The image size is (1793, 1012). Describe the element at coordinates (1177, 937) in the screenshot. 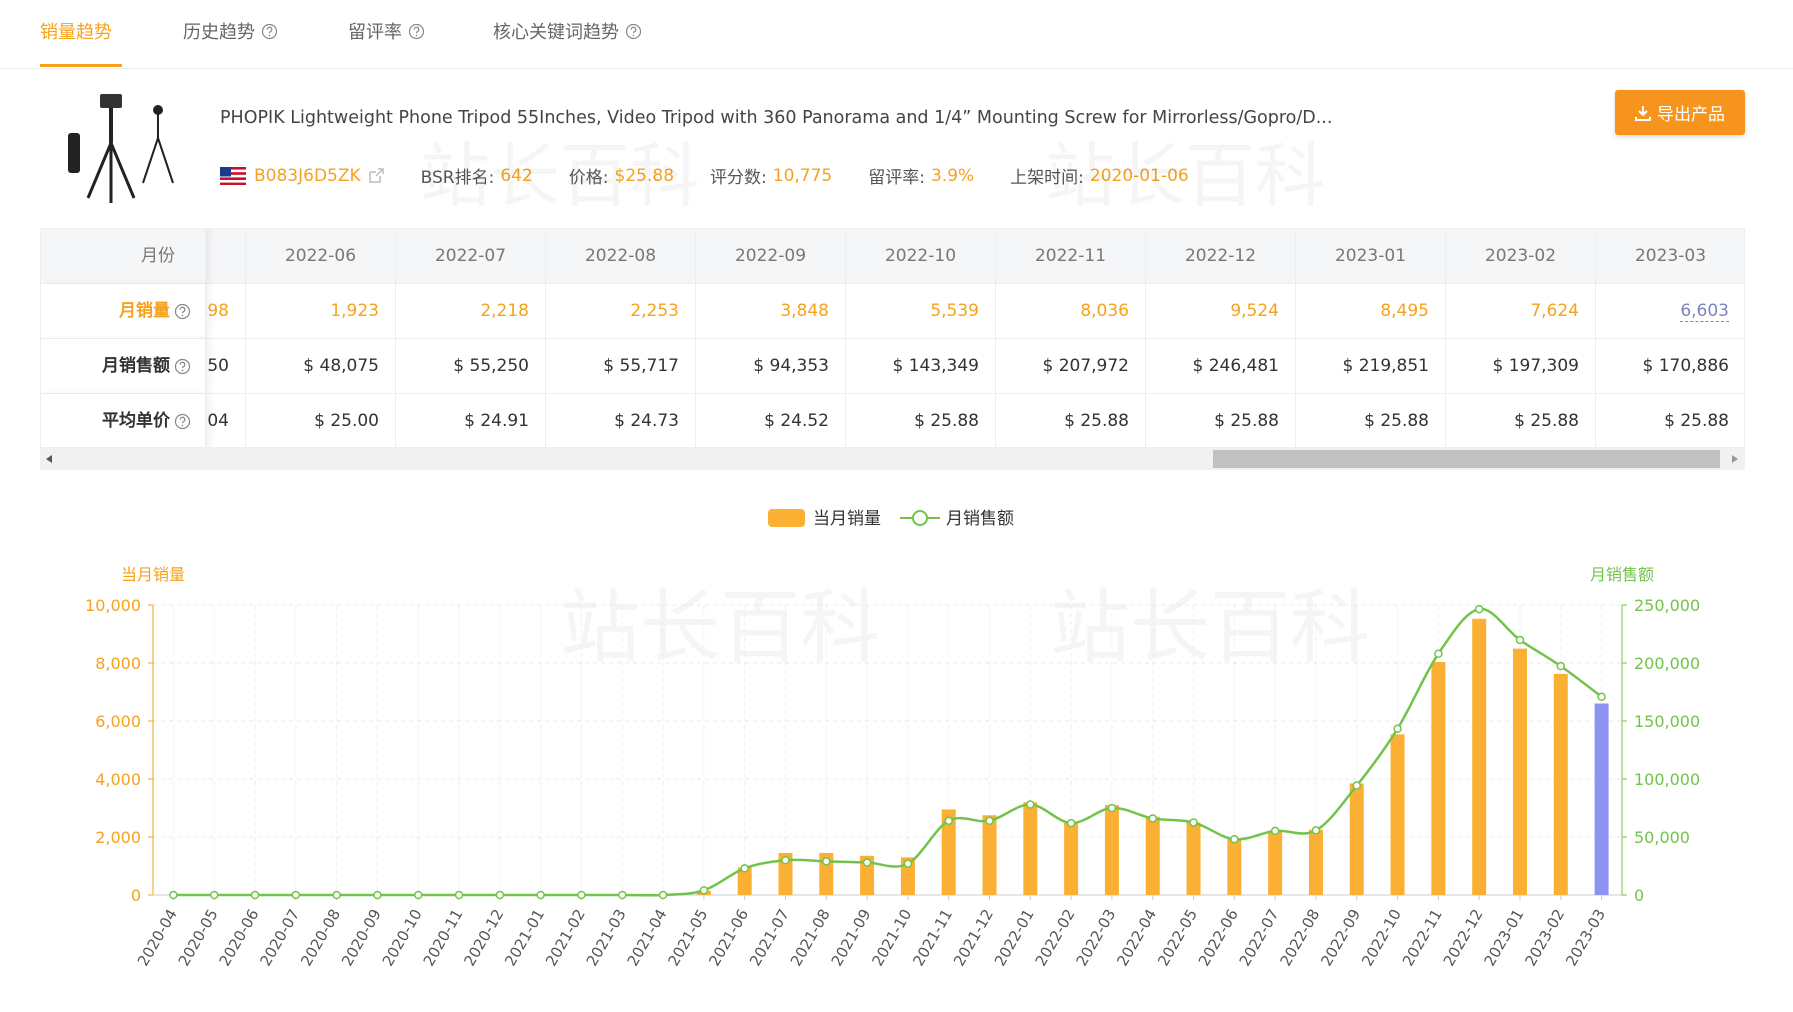

I see `x-tick-label: 2022-05` at that location.